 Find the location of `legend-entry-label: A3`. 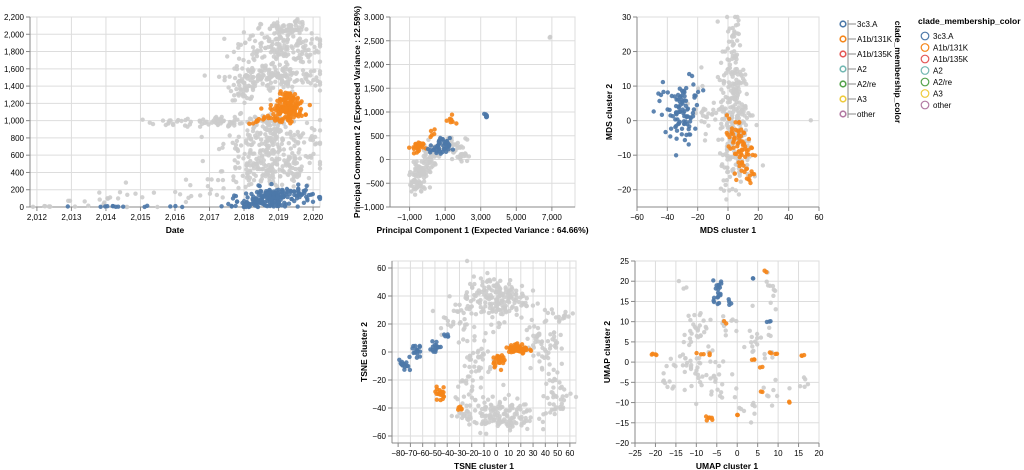

legend-entry-label: A3 is located at coordinates (938, 94).